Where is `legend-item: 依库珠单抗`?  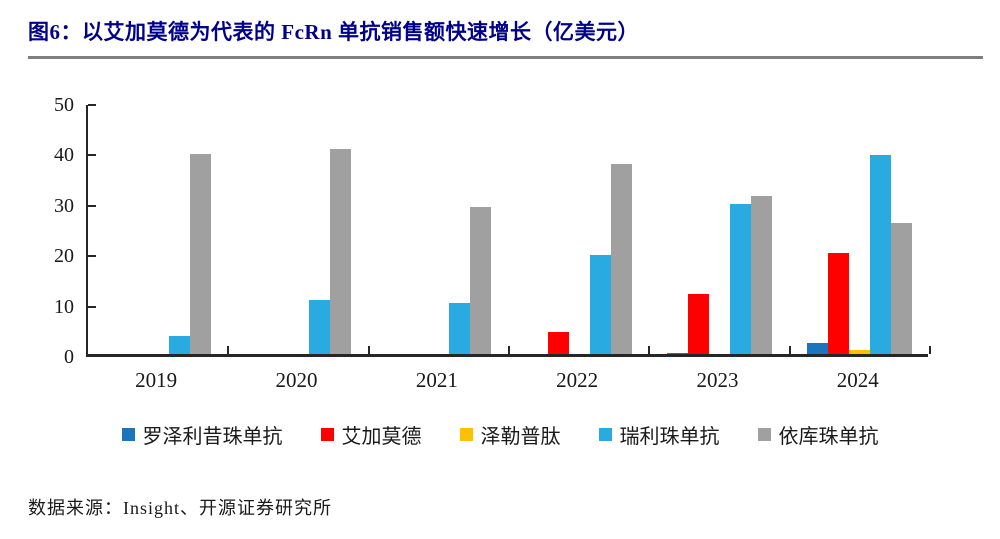 legend-item: 依库珠单抗 is located at coordinates (818, 434).